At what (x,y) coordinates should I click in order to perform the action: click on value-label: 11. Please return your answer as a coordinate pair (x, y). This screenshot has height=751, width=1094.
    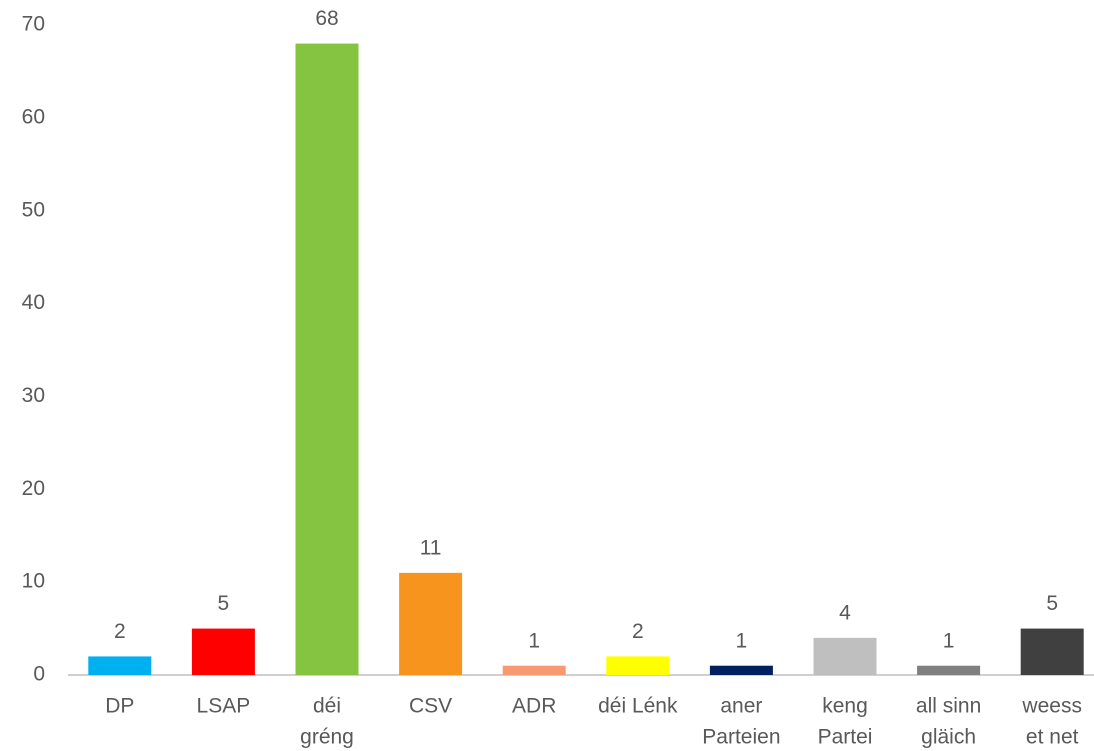
    Looking at the image, I should click on (431, 547).